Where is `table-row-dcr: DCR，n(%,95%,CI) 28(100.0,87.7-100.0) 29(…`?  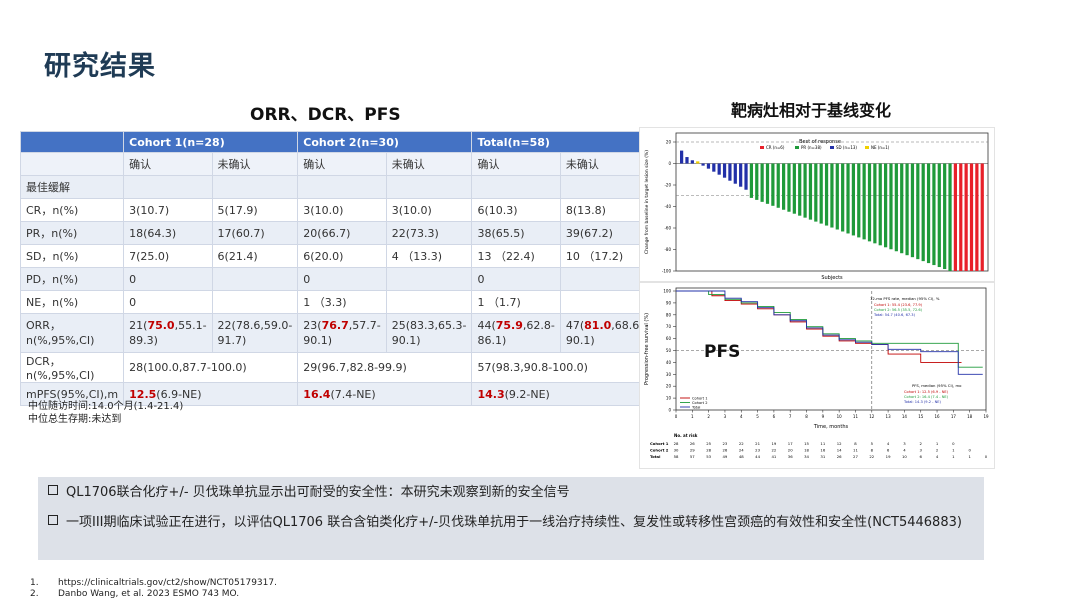
table-row-dcr: DCR，n(%,95%,CI) 28(100.0,87.7-100.0) 29(… is located at coordinates (334, 367).